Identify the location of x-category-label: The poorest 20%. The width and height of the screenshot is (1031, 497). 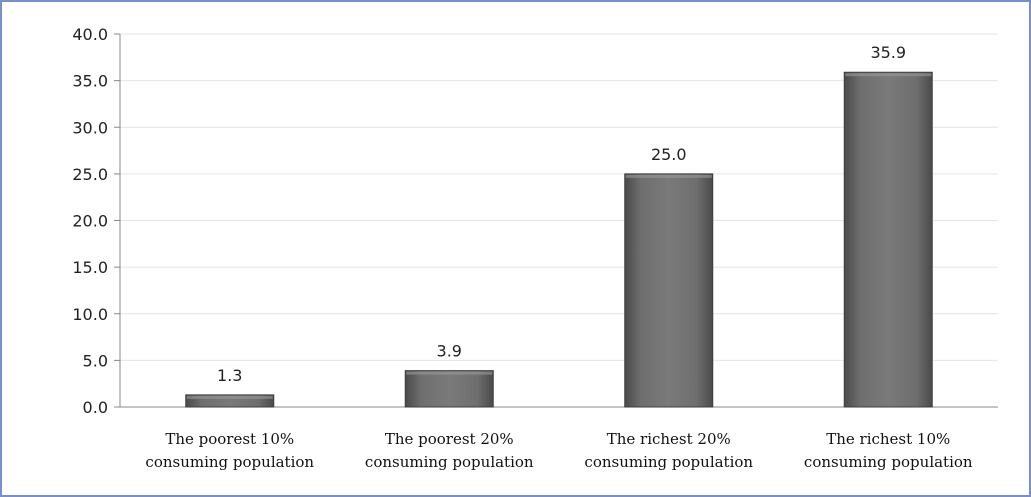
(449, 439).